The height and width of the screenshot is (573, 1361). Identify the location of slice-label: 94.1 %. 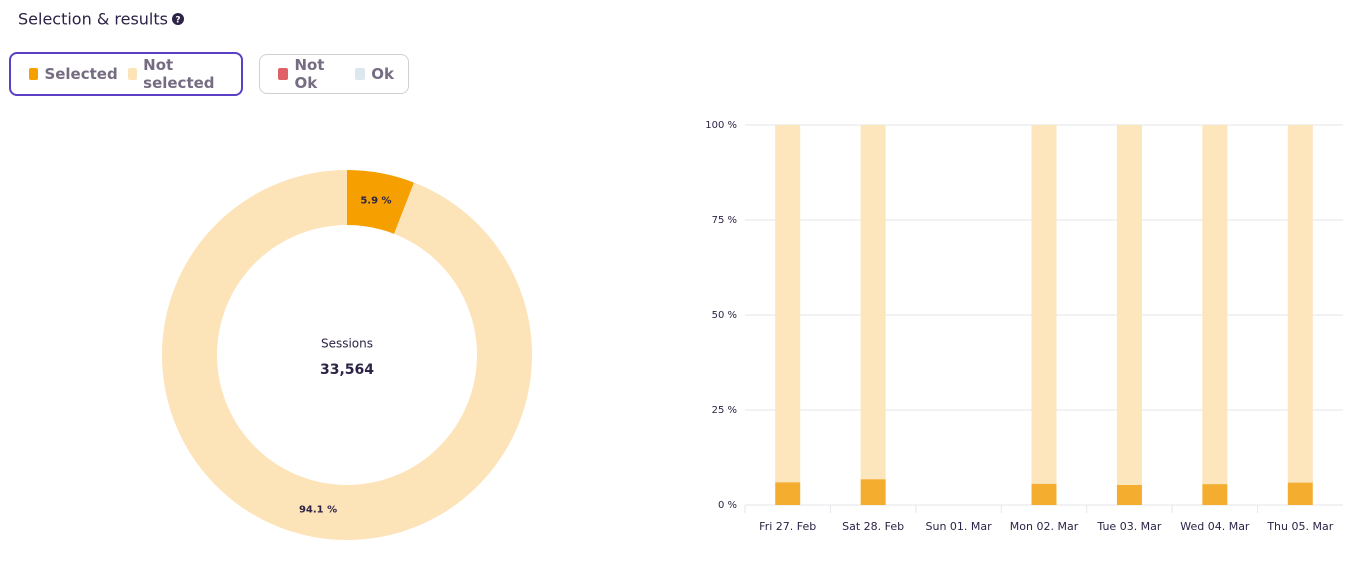
(318, 509).